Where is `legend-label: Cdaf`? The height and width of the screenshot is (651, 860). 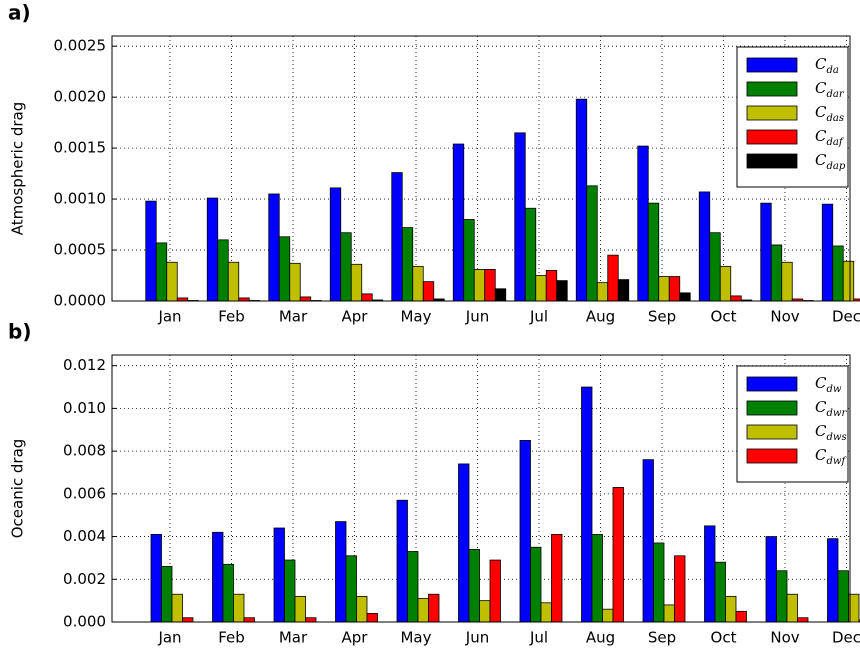 legend-label: Cdaf is located at coordinates (830, 137).